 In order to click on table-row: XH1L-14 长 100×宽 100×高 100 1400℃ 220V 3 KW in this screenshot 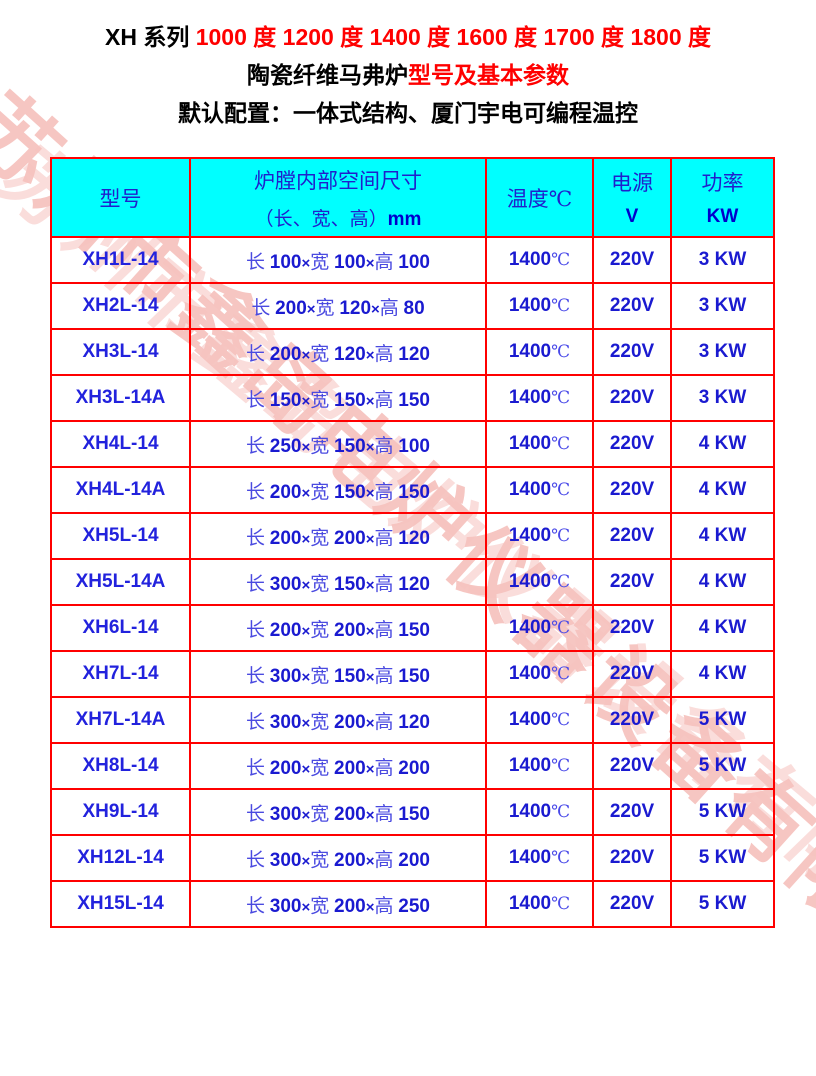, I will do `click(412, 260)`.